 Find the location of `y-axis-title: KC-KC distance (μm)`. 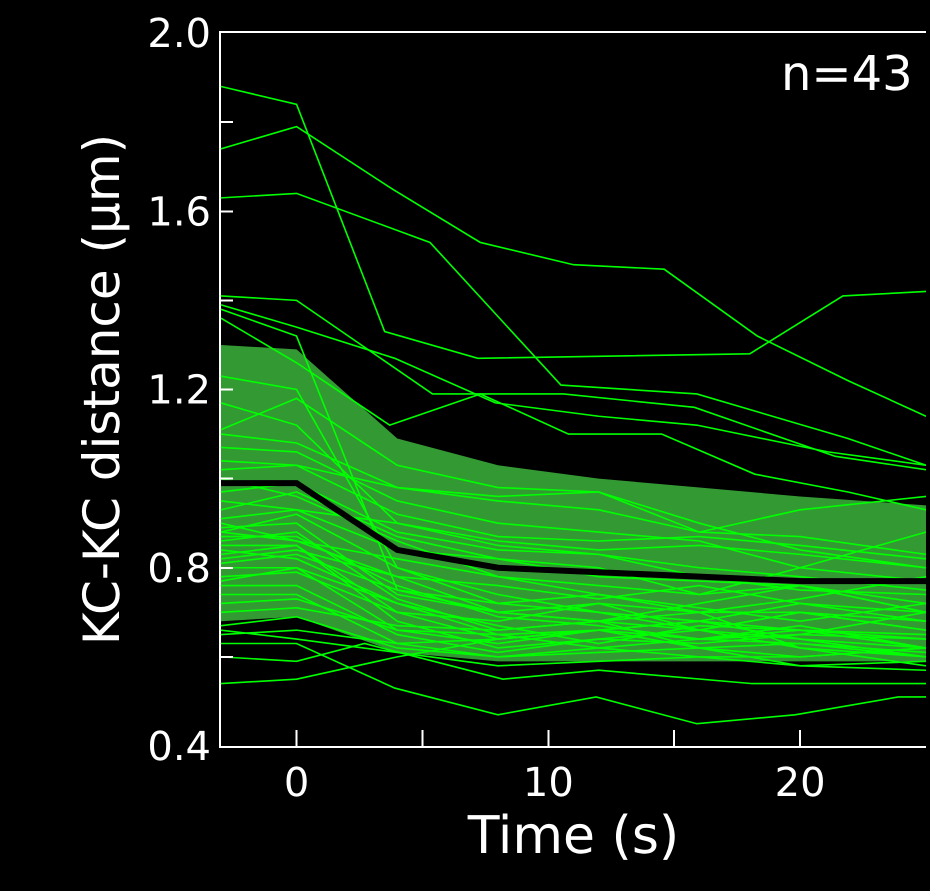

y-axis-title: KC-KC distance (μm) is located at coordinates (101, 390).